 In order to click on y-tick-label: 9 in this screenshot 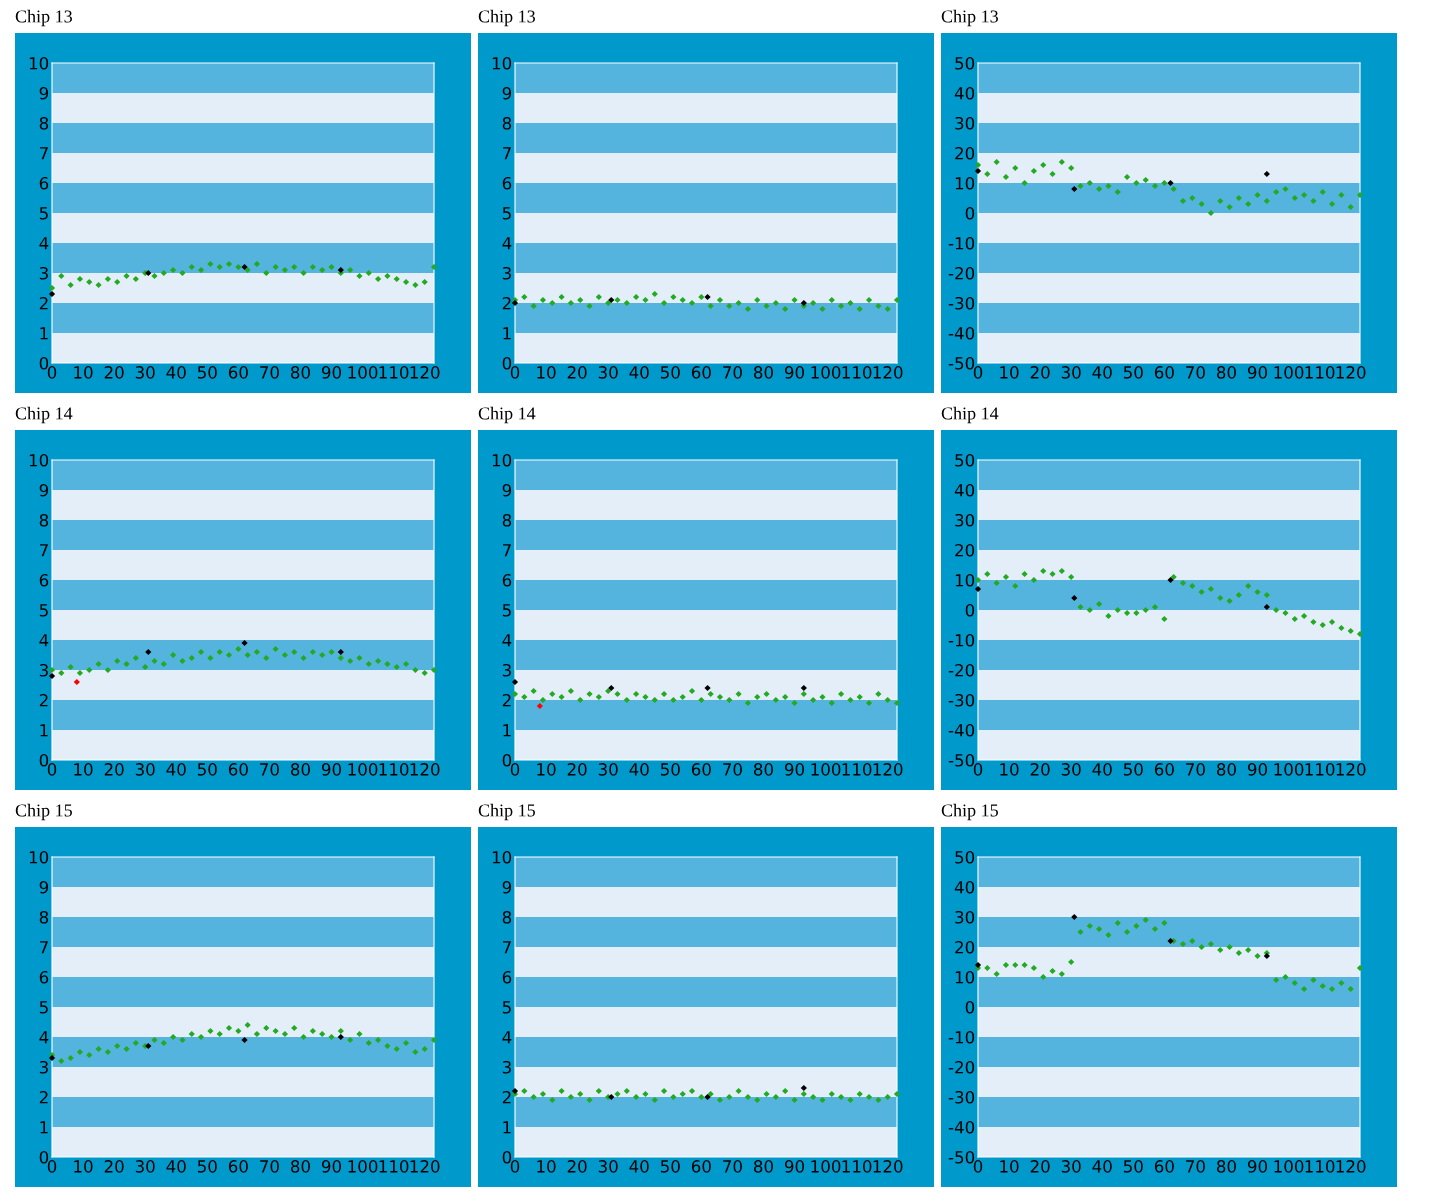, I will do `click(507, 490)`.